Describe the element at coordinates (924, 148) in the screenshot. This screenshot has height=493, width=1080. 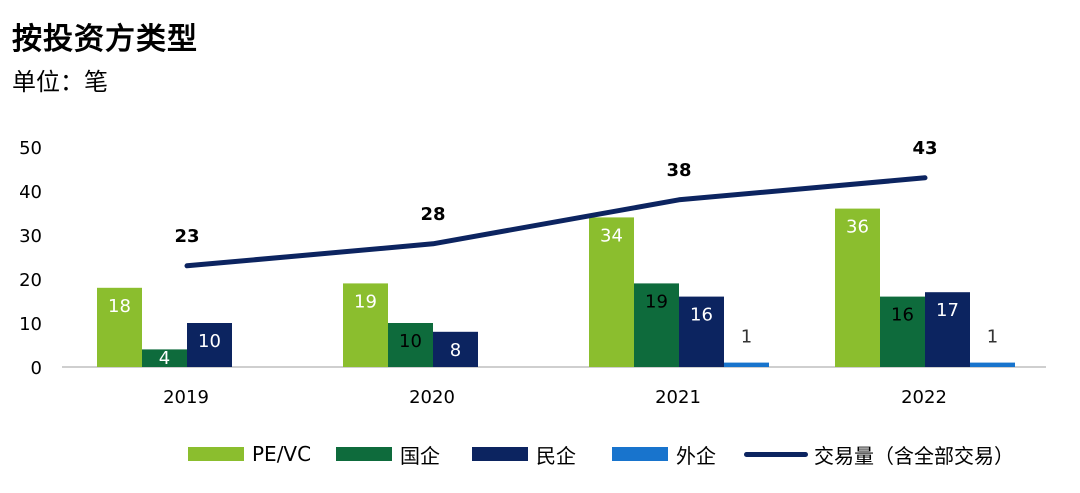
I see `line-value-label: 43` at that location.